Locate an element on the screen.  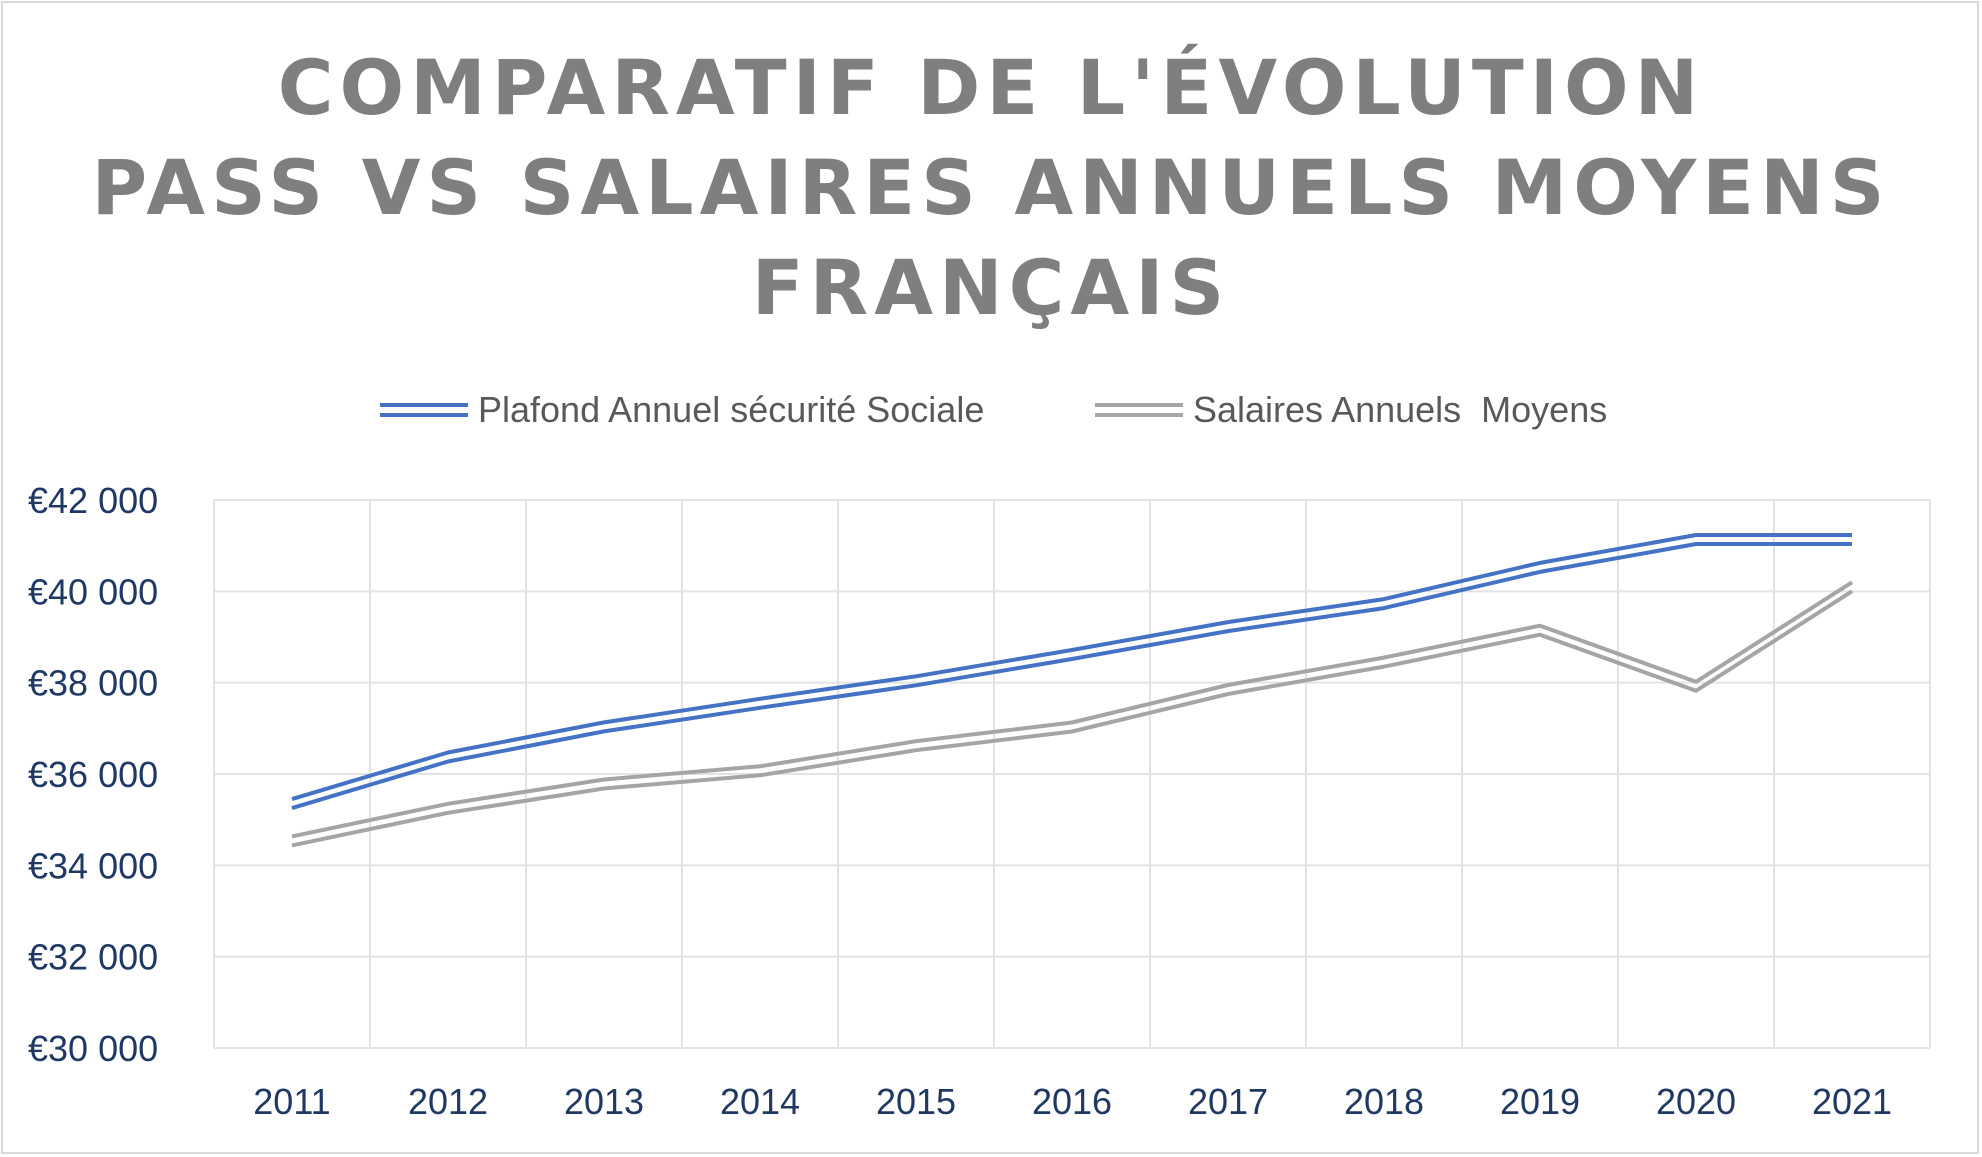
x-tick-label: 2012 is located at coordinates (448, 1101).